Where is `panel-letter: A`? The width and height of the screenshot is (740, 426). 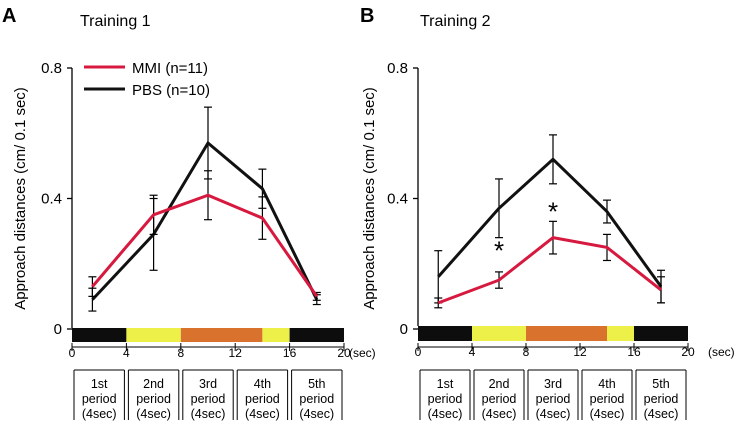
panel-letter: A is located at coordinates (9, 16).